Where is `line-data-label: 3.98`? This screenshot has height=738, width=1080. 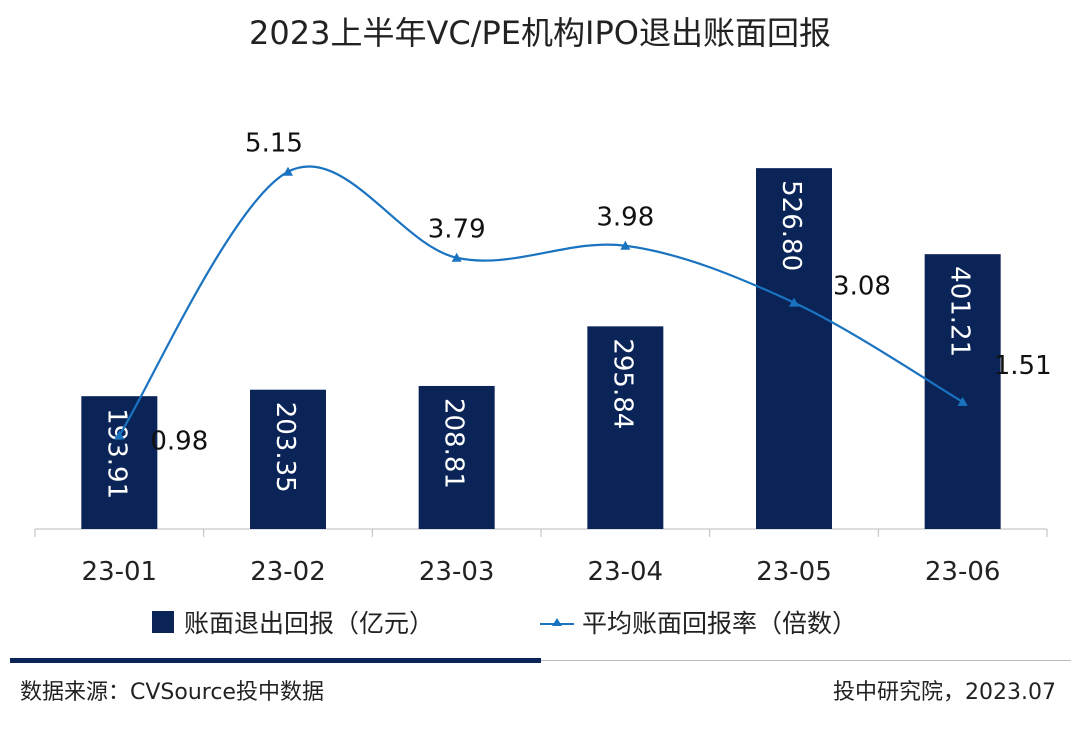
line-data-label: 3.98 is located at coordinates (625, 218).